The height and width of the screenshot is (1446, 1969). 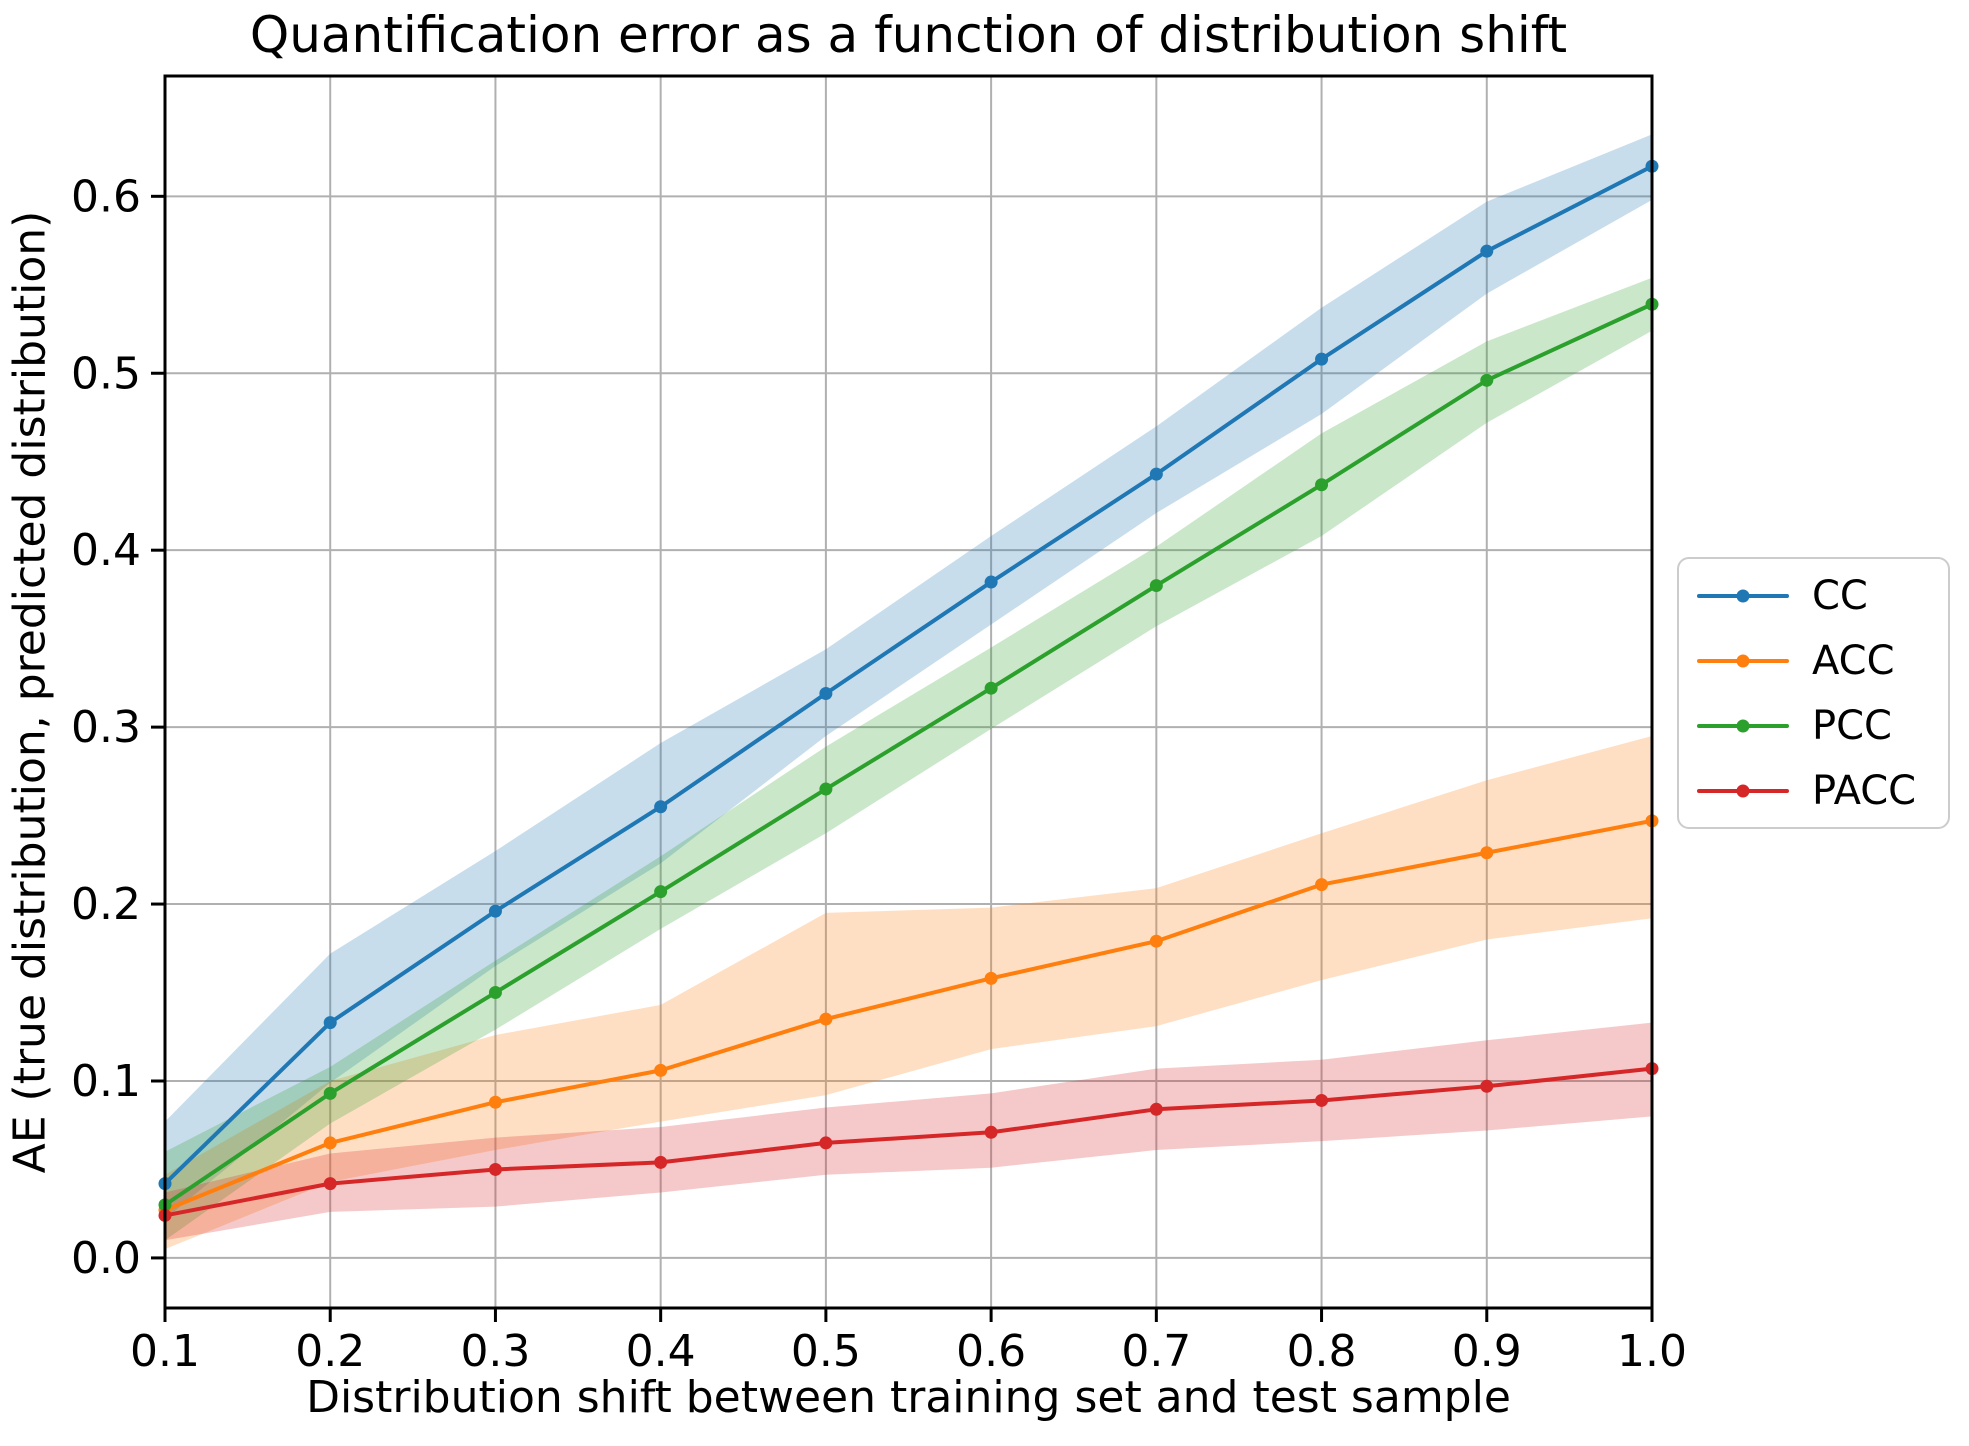 I want to click on legend-item-pcc: PCC, so click(x=1813, y=725).